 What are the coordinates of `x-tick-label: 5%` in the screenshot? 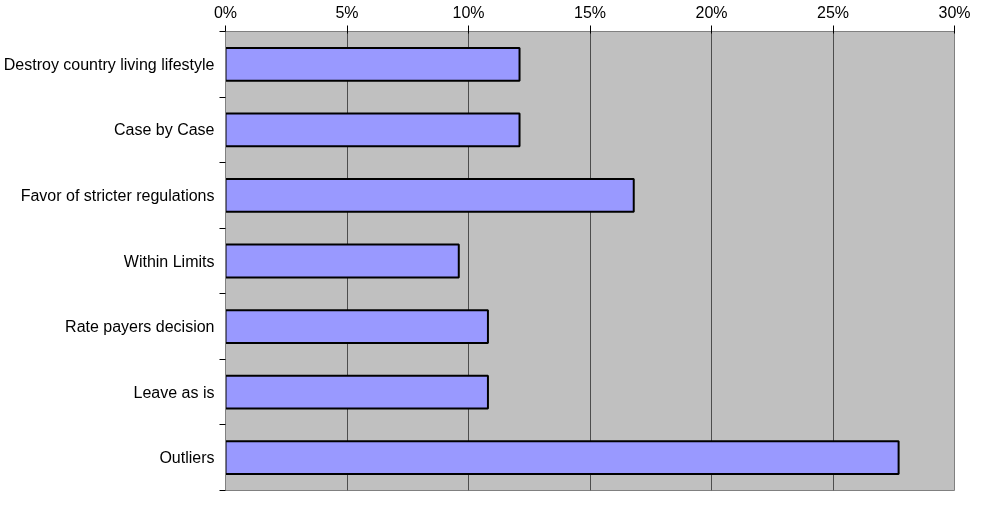 It's located at (347, 12).